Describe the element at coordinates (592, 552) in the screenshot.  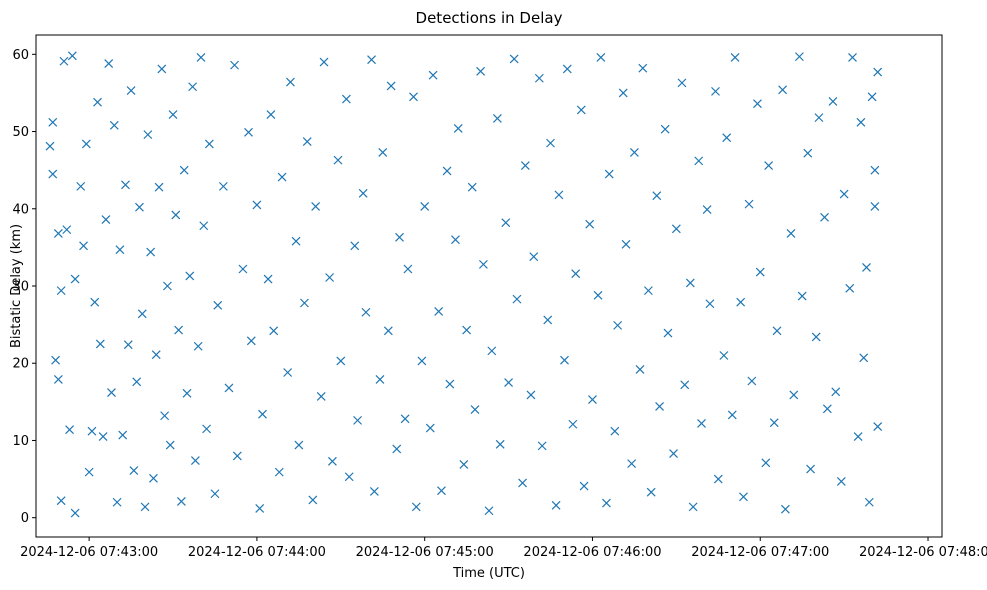
I see `x-tick-label: 2024-12-06 07:46:00` at that location.